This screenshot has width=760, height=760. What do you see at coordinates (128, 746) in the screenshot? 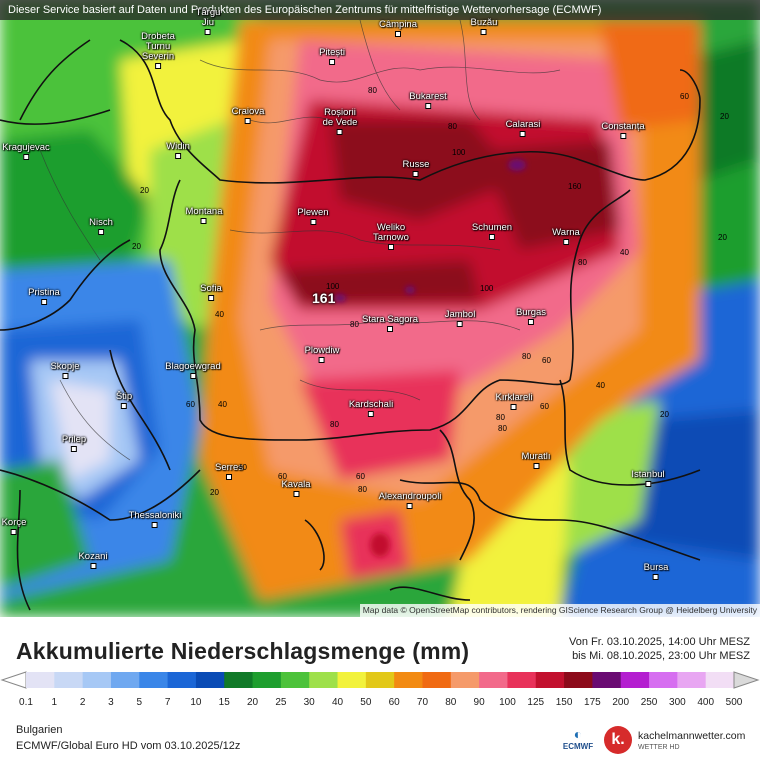
I see `model-run: ECMWF/Global Euro HD vom 03.10.2025/12z` at bounding box center [128, 746].